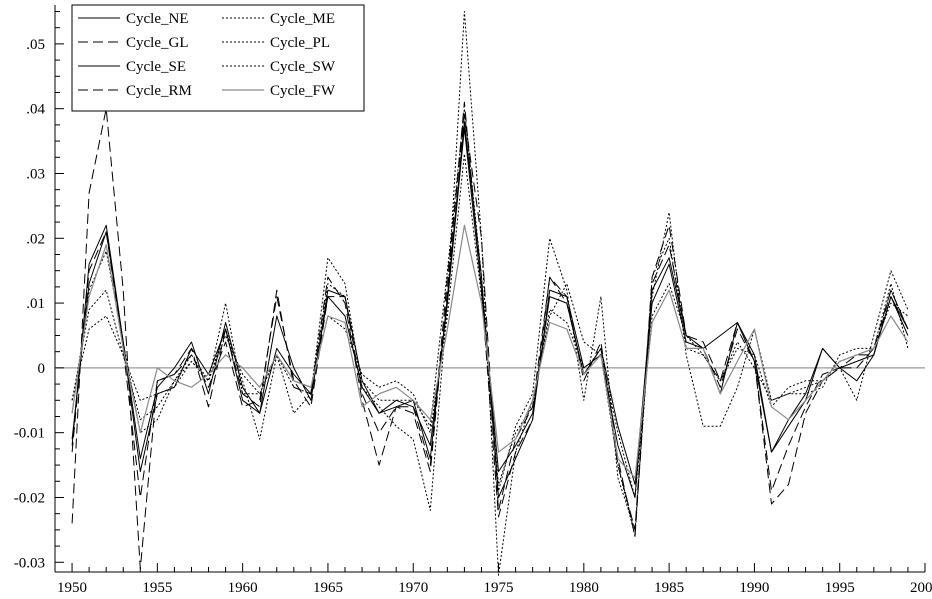  I want to click on y-tick-label: .05, so click(35, 45).